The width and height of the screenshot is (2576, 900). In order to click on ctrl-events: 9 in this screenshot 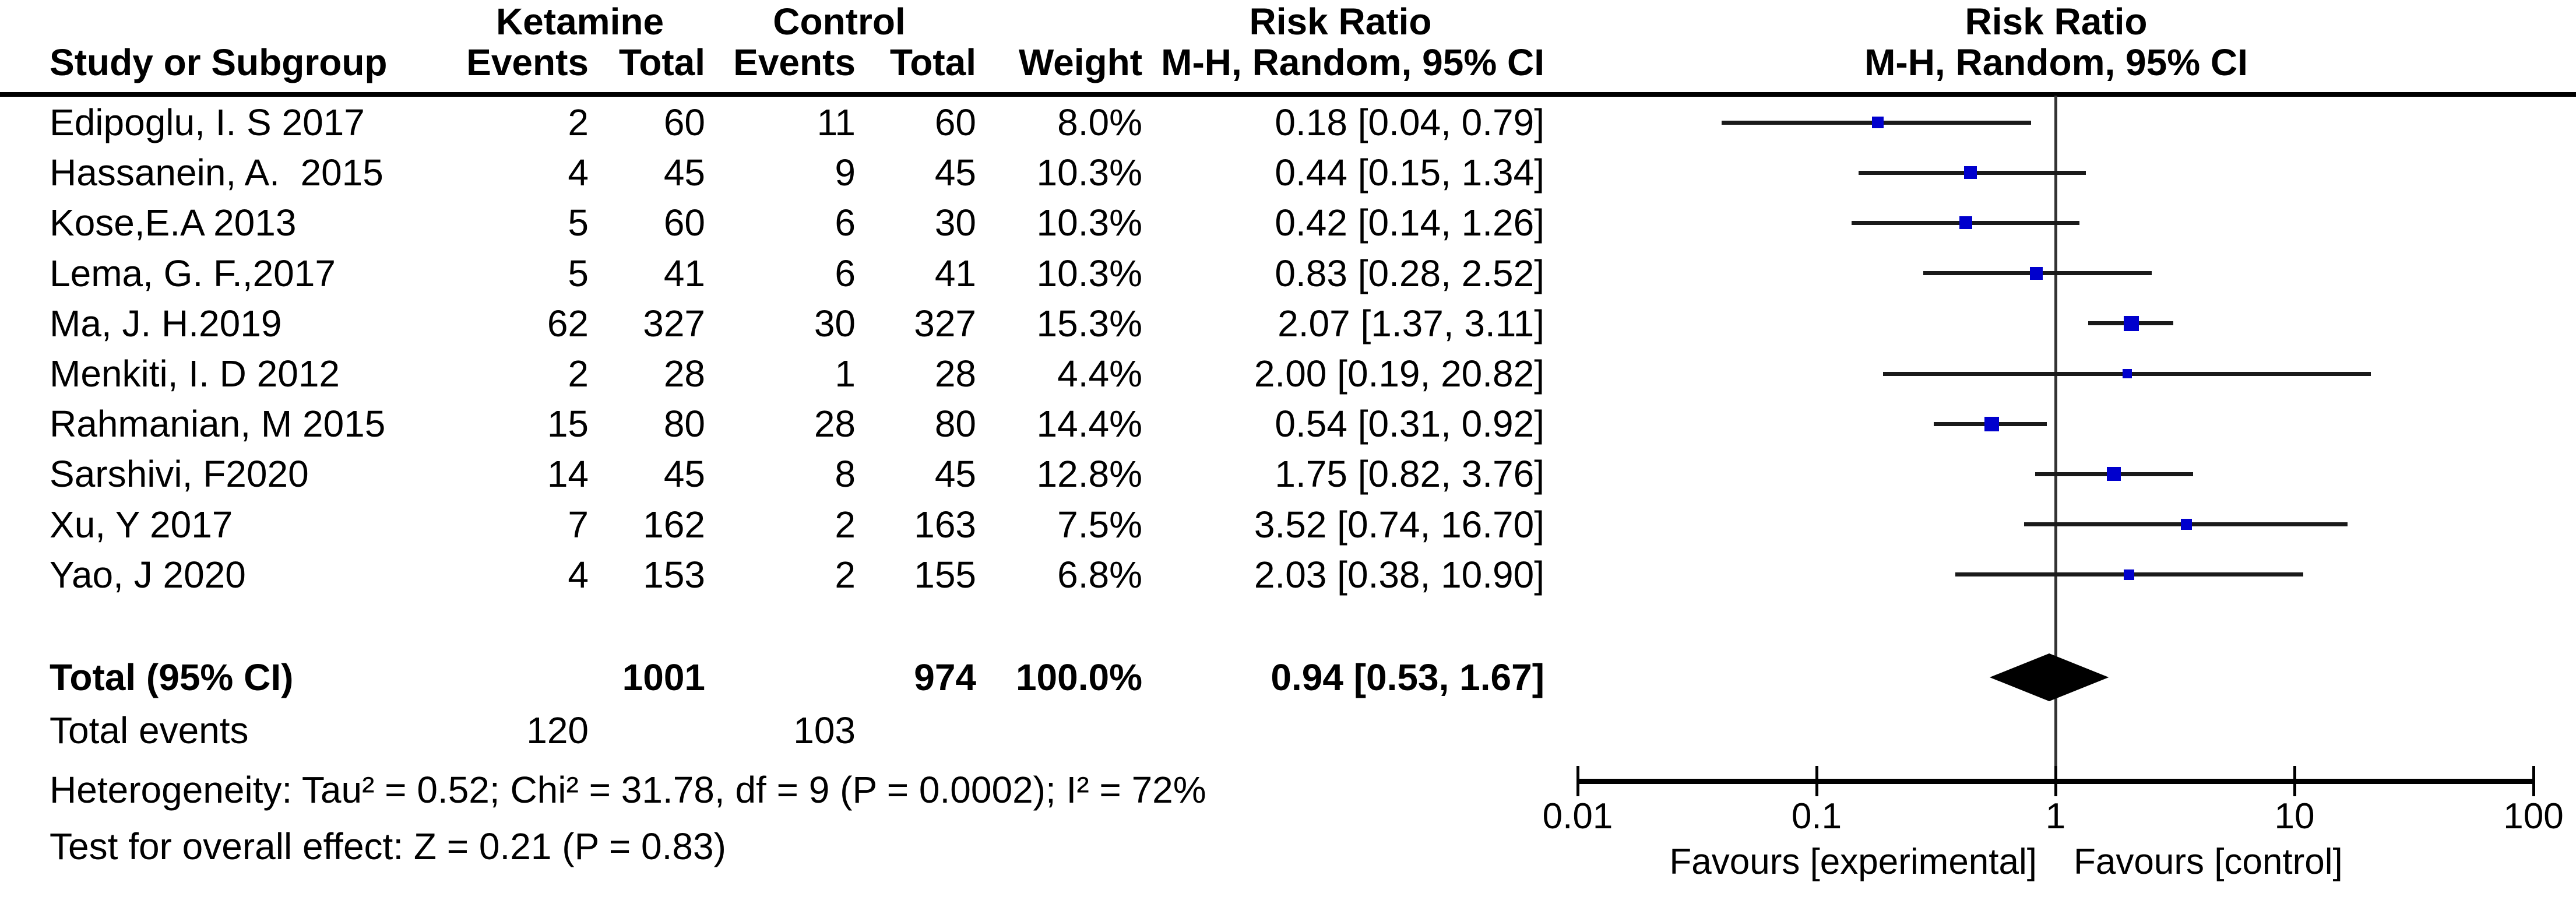, I will do `click(846, 173)`.